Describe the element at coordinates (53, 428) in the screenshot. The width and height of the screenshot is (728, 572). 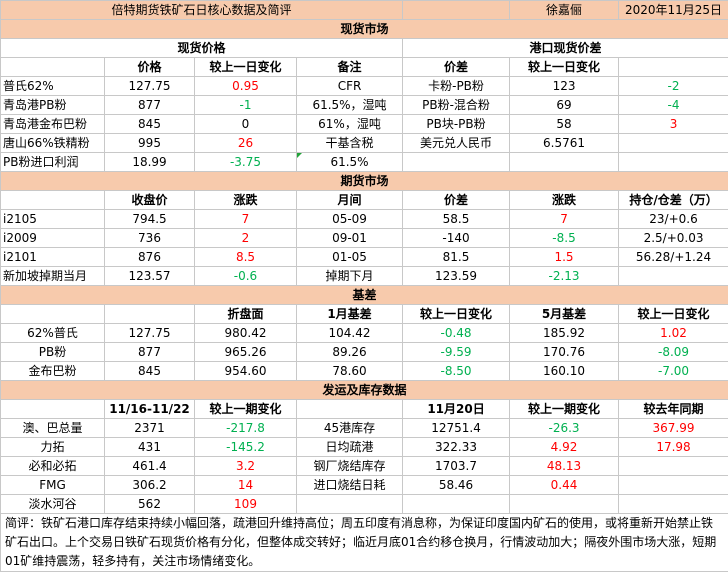
I see `item-name: 澳、巴总量` at that location.